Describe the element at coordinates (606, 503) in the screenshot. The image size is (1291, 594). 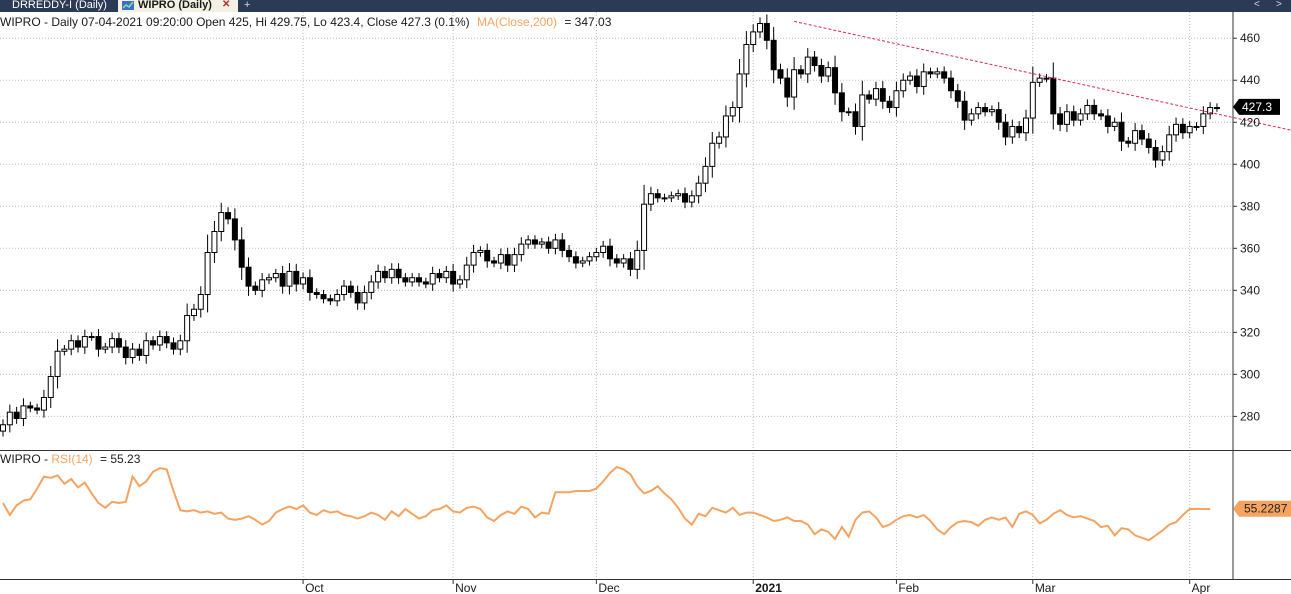
I see `rsi-panel` at that location.